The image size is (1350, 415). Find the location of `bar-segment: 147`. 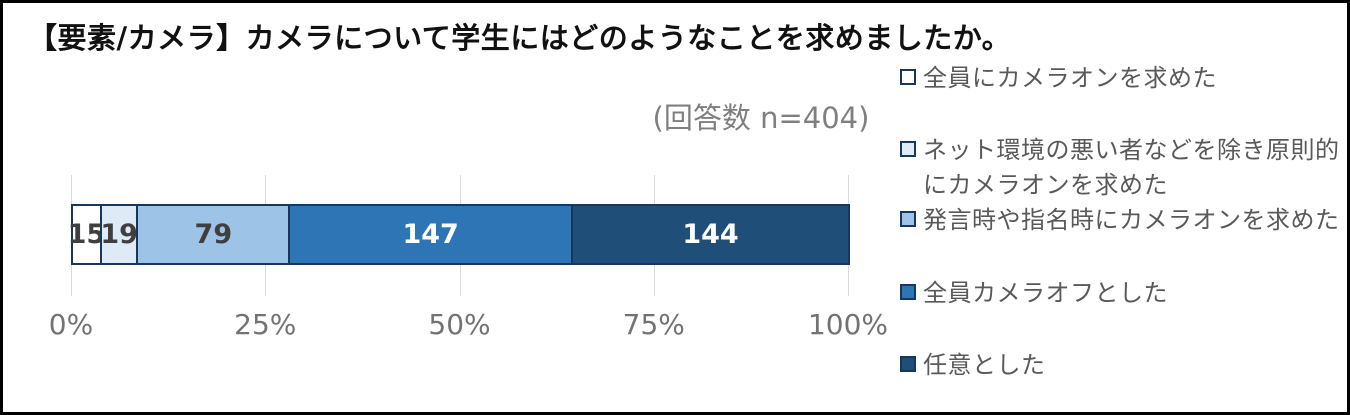

bar-segment: 147 is located at coordinates (431, 234).